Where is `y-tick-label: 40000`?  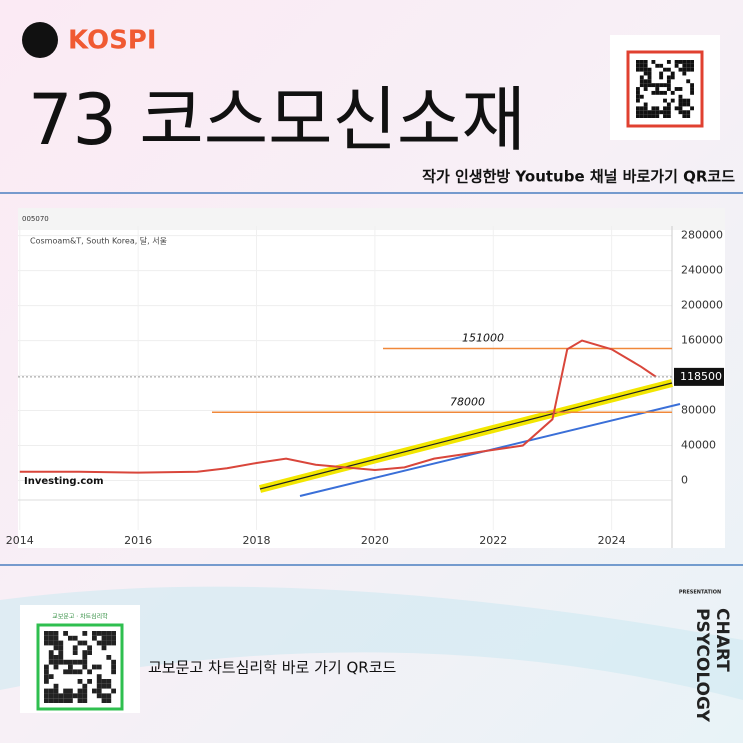
y-tick-label: 40000 is located at coordinates (698, 445).